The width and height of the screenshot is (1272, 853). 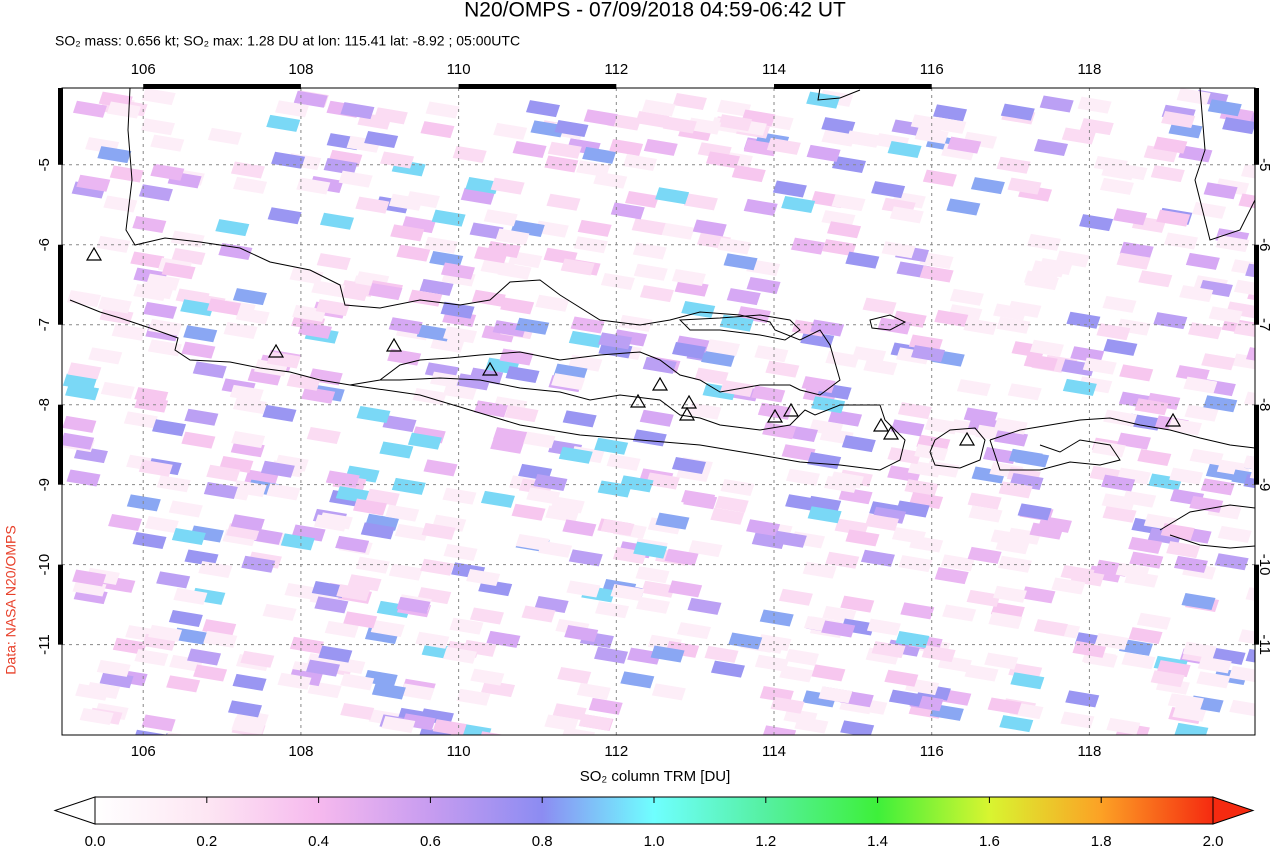 I want to click on volcano, so click(x=94, y=253).